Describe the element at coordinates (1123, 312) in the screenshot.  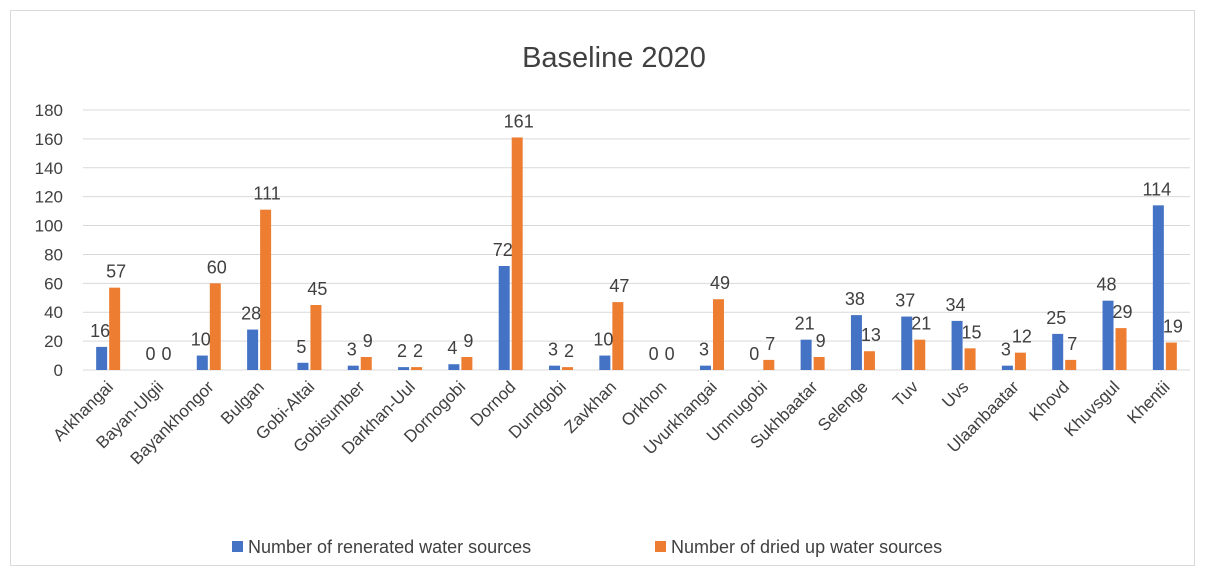
I see `data-label: 29` at that location.